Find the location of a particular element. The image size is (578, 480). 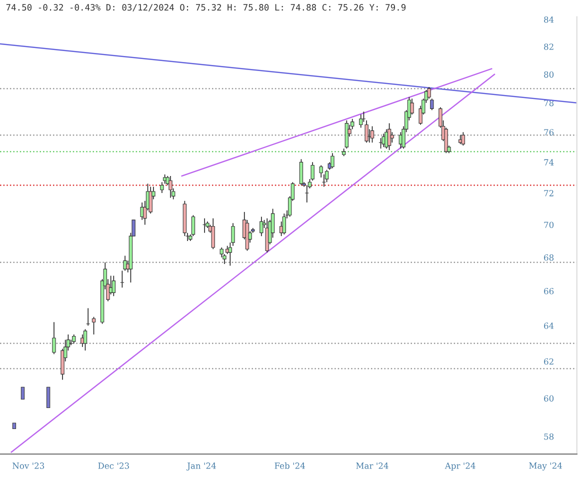

y-tick-label: 74 is located at coordinates (549, 162).